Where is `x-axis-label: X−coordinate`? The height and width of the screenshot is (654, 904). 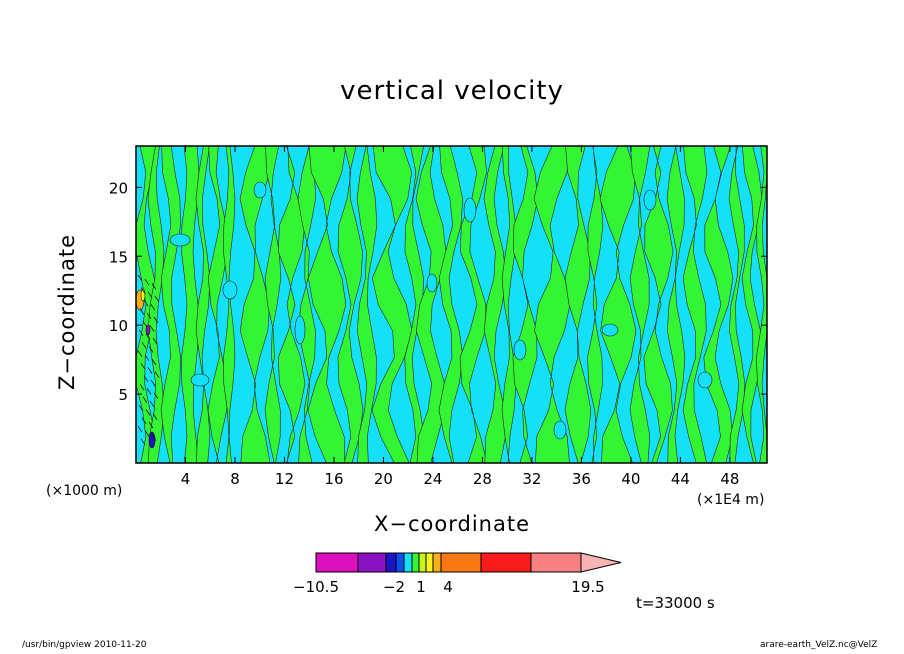
x-axis-label: X−coordinate is located at coordinates (452, 524).